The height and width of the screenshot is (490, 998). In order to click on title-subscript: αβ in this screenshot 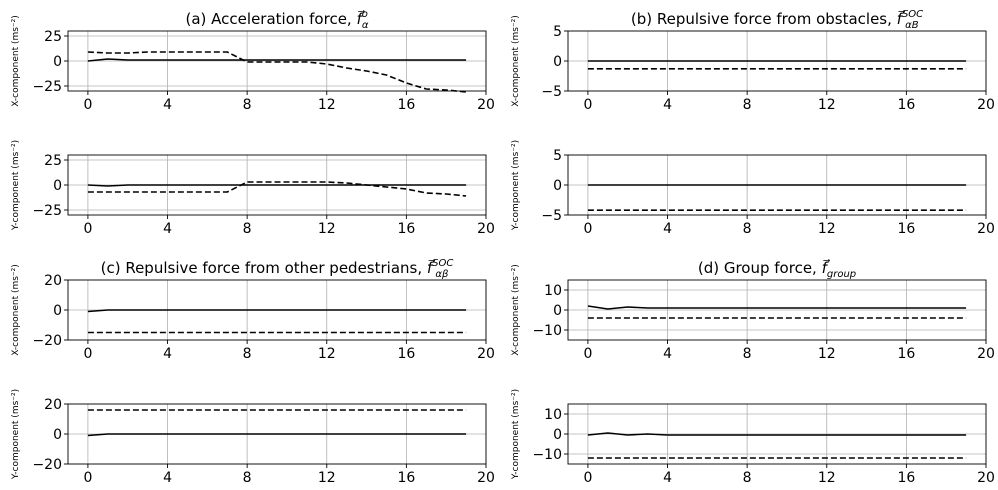, I will do `click(442, 274)`.